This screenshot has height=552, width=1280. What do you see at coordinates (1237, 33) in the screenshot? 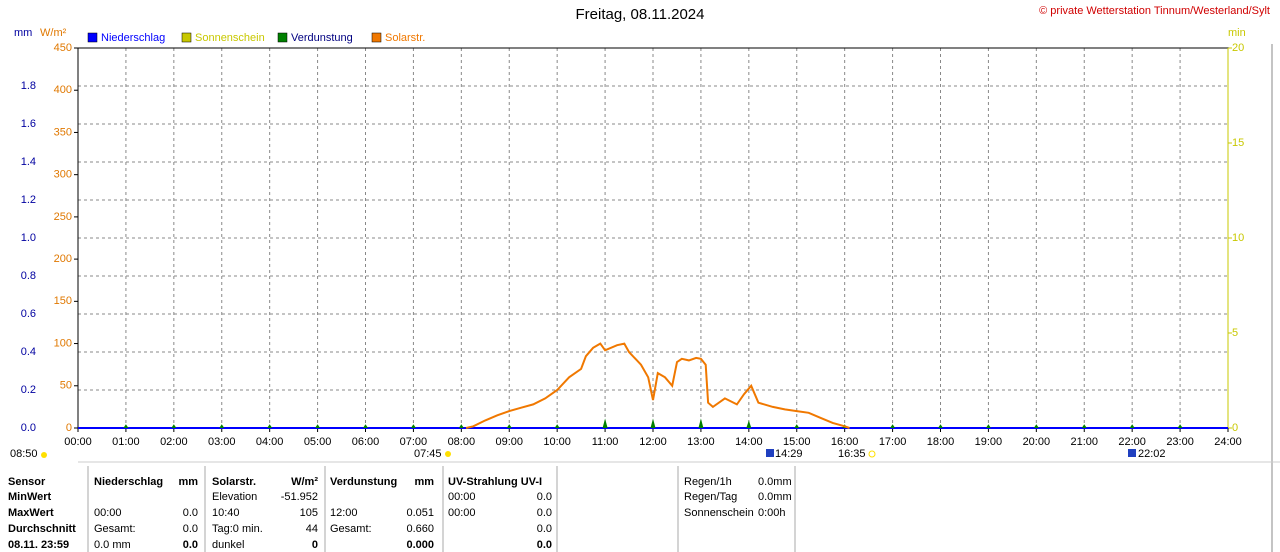
I see `axis-unit: min` at bounding box center [1237, 33].